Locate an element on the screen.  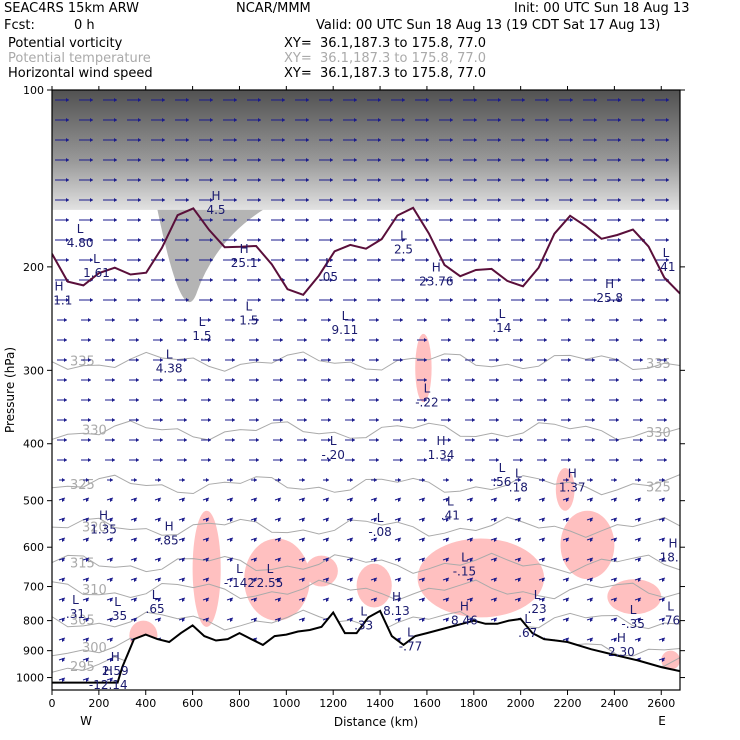
theta-contour is located at coordinates (366, 485).